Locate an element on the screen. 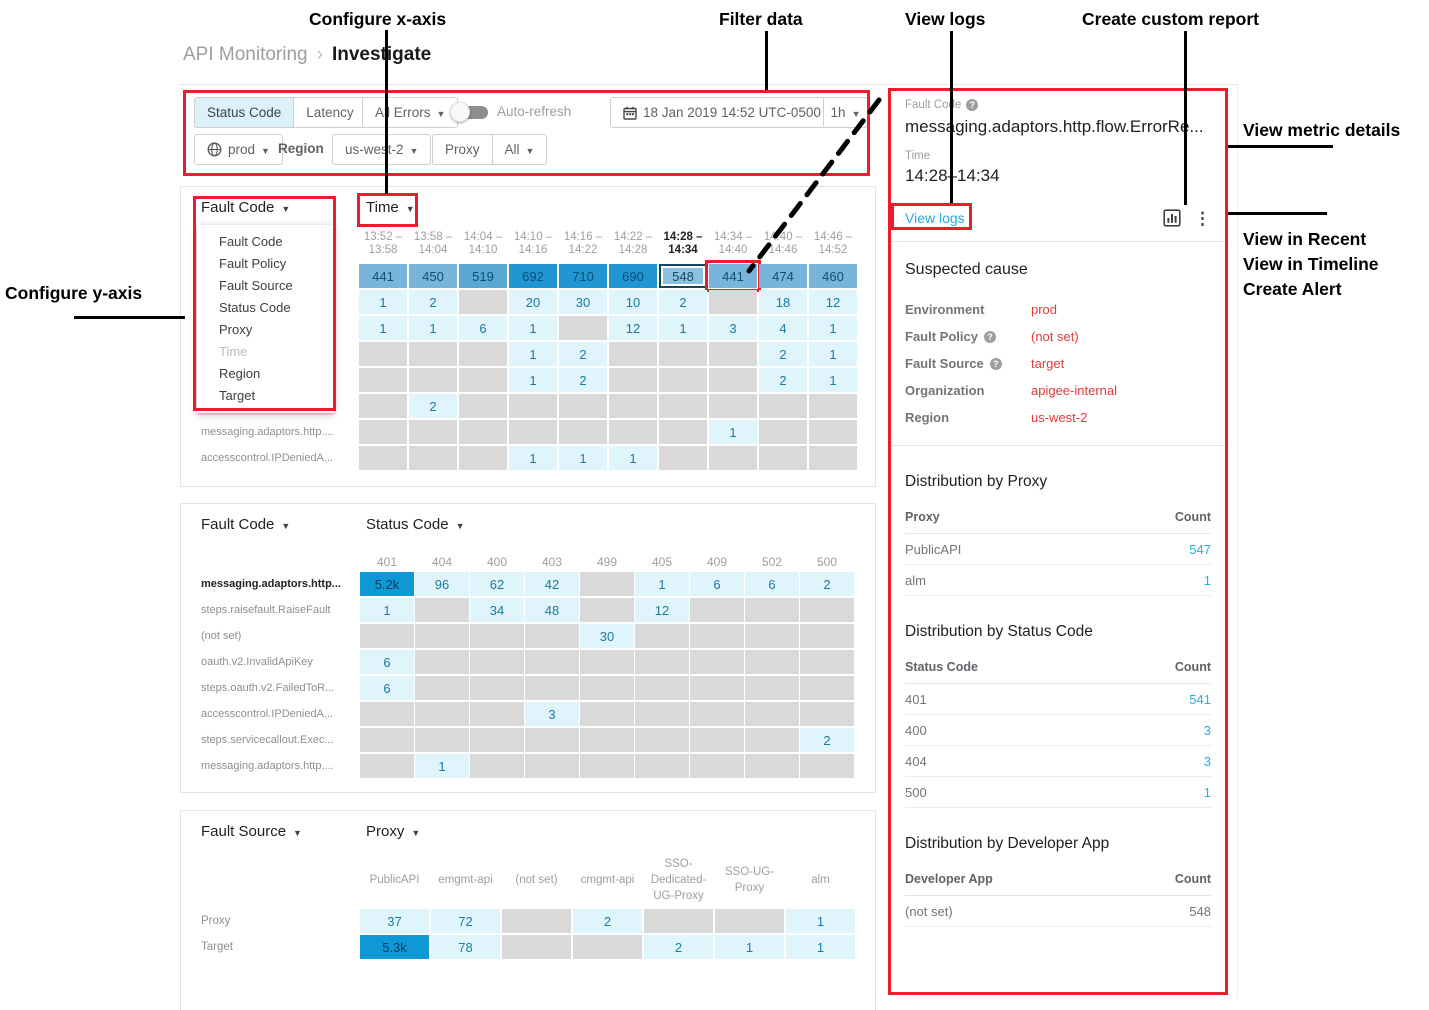 The width and height of the screenshot is (1429, 1010). heatmap-cell: 96 is located at coordinates (442, 584).